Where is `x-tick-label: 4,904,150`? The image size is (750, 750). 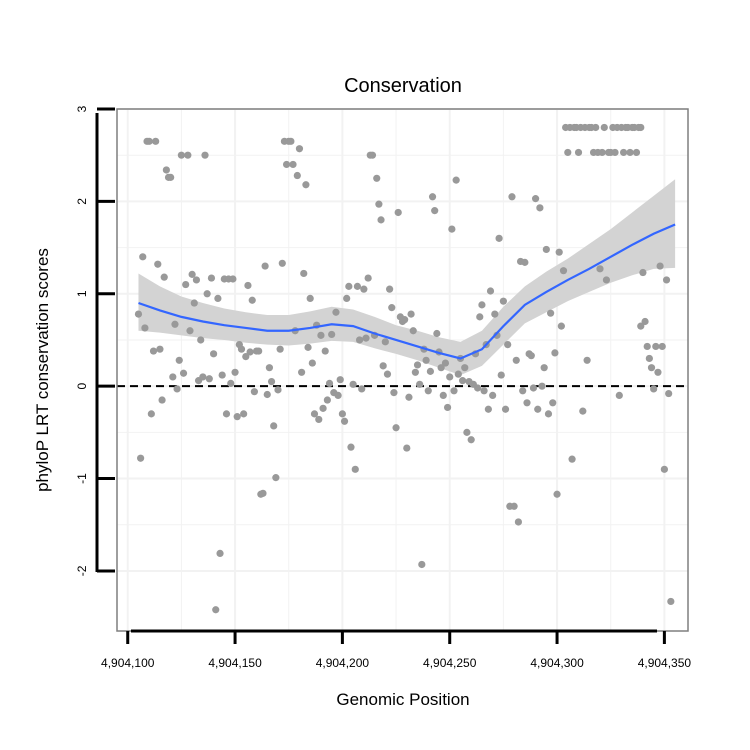 x-tick-label: 4,904,150 is located at coordinates (235, 663).